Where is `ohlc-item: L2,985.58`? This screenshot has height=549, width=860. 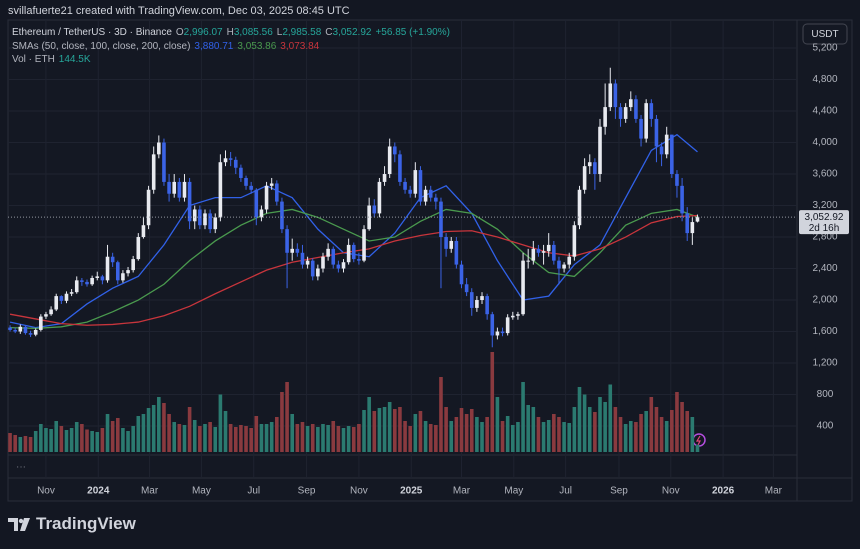 ohlc-item: L2,985.58 is located at coordinates (299, 32).